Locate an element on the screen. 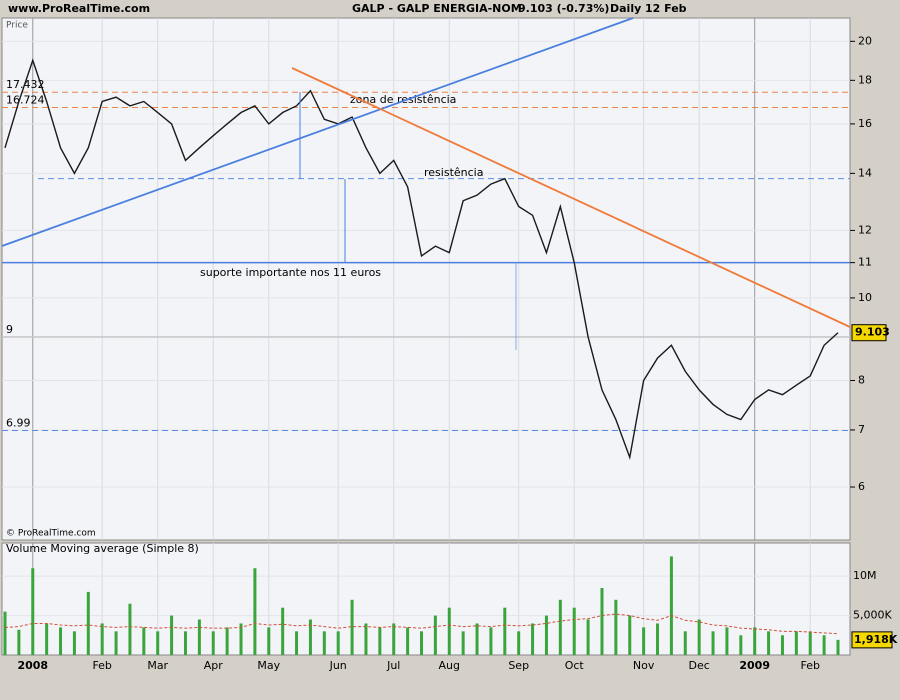 This screenshot has height=700, width=900. volume-title: Volume Moving average (Simple 8) is located at coordinates (102, 548).